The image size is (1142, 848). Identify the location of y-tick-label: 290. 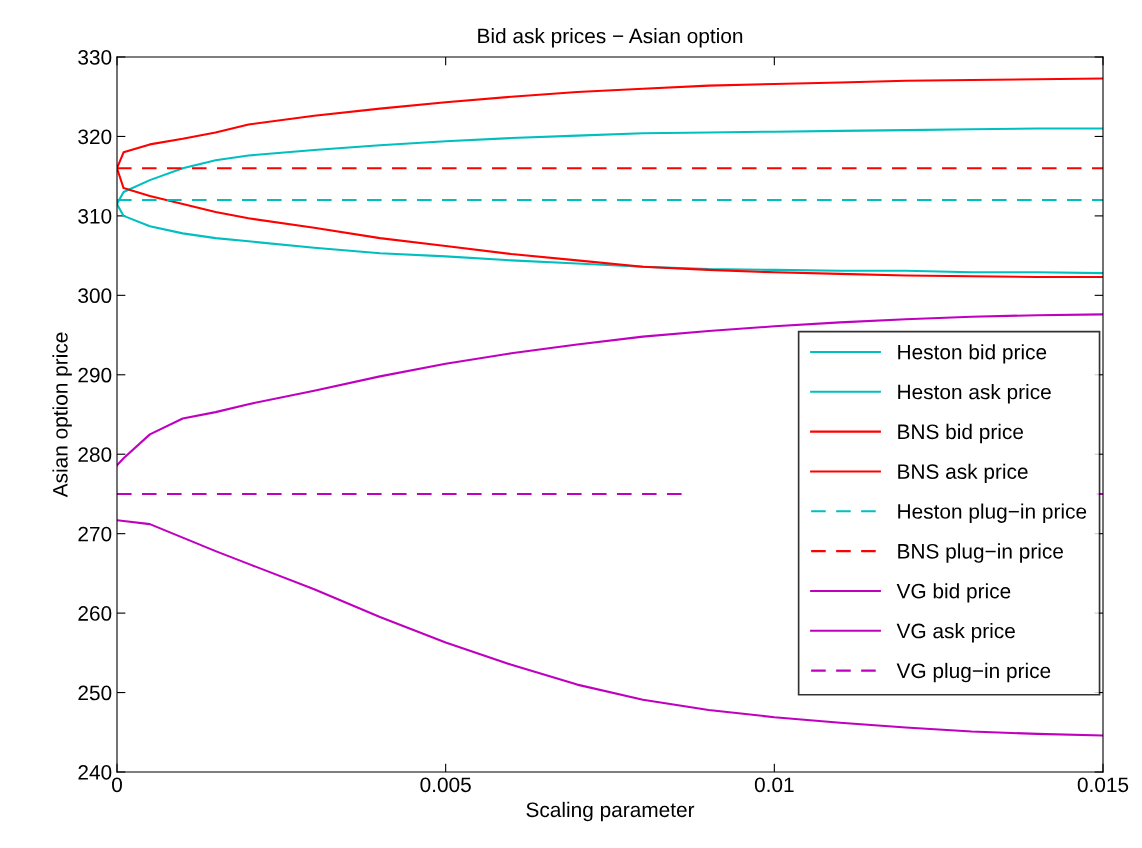
(95, 375).